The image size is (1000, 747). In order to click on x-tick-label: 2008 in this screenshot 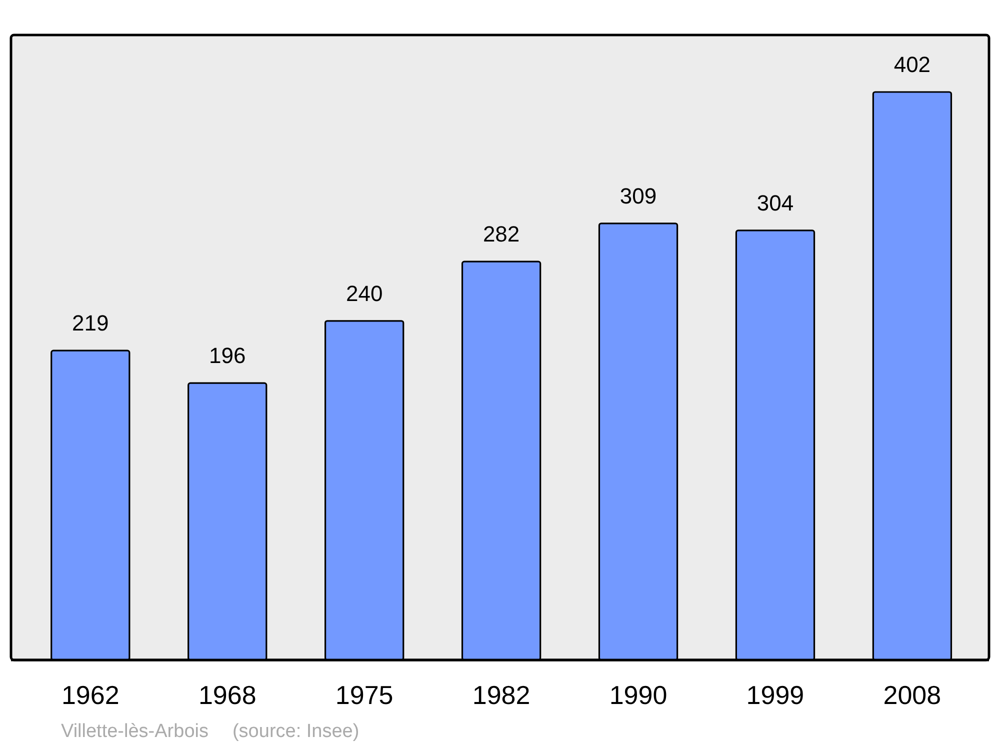, I will do `click(912, 695)`.